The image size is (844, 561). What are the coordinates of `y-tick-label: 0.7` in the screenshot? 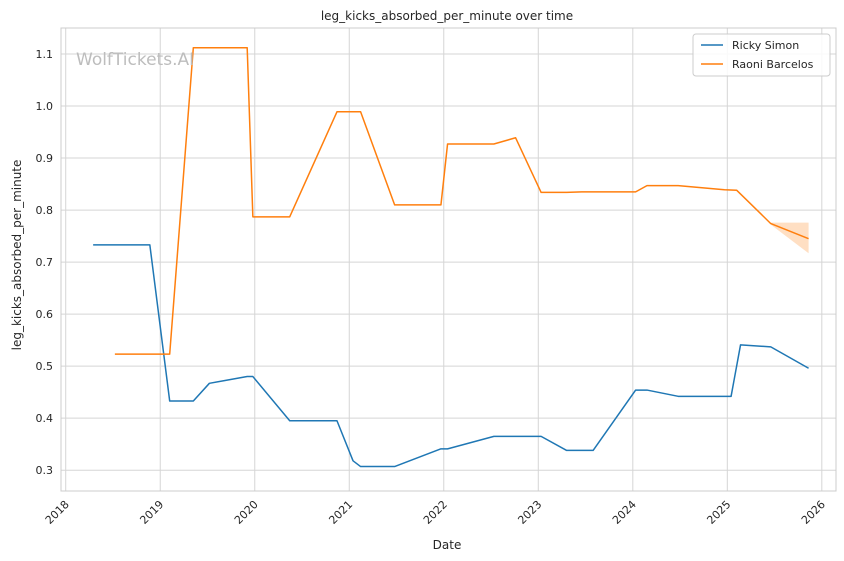 It's located at (45, 262).